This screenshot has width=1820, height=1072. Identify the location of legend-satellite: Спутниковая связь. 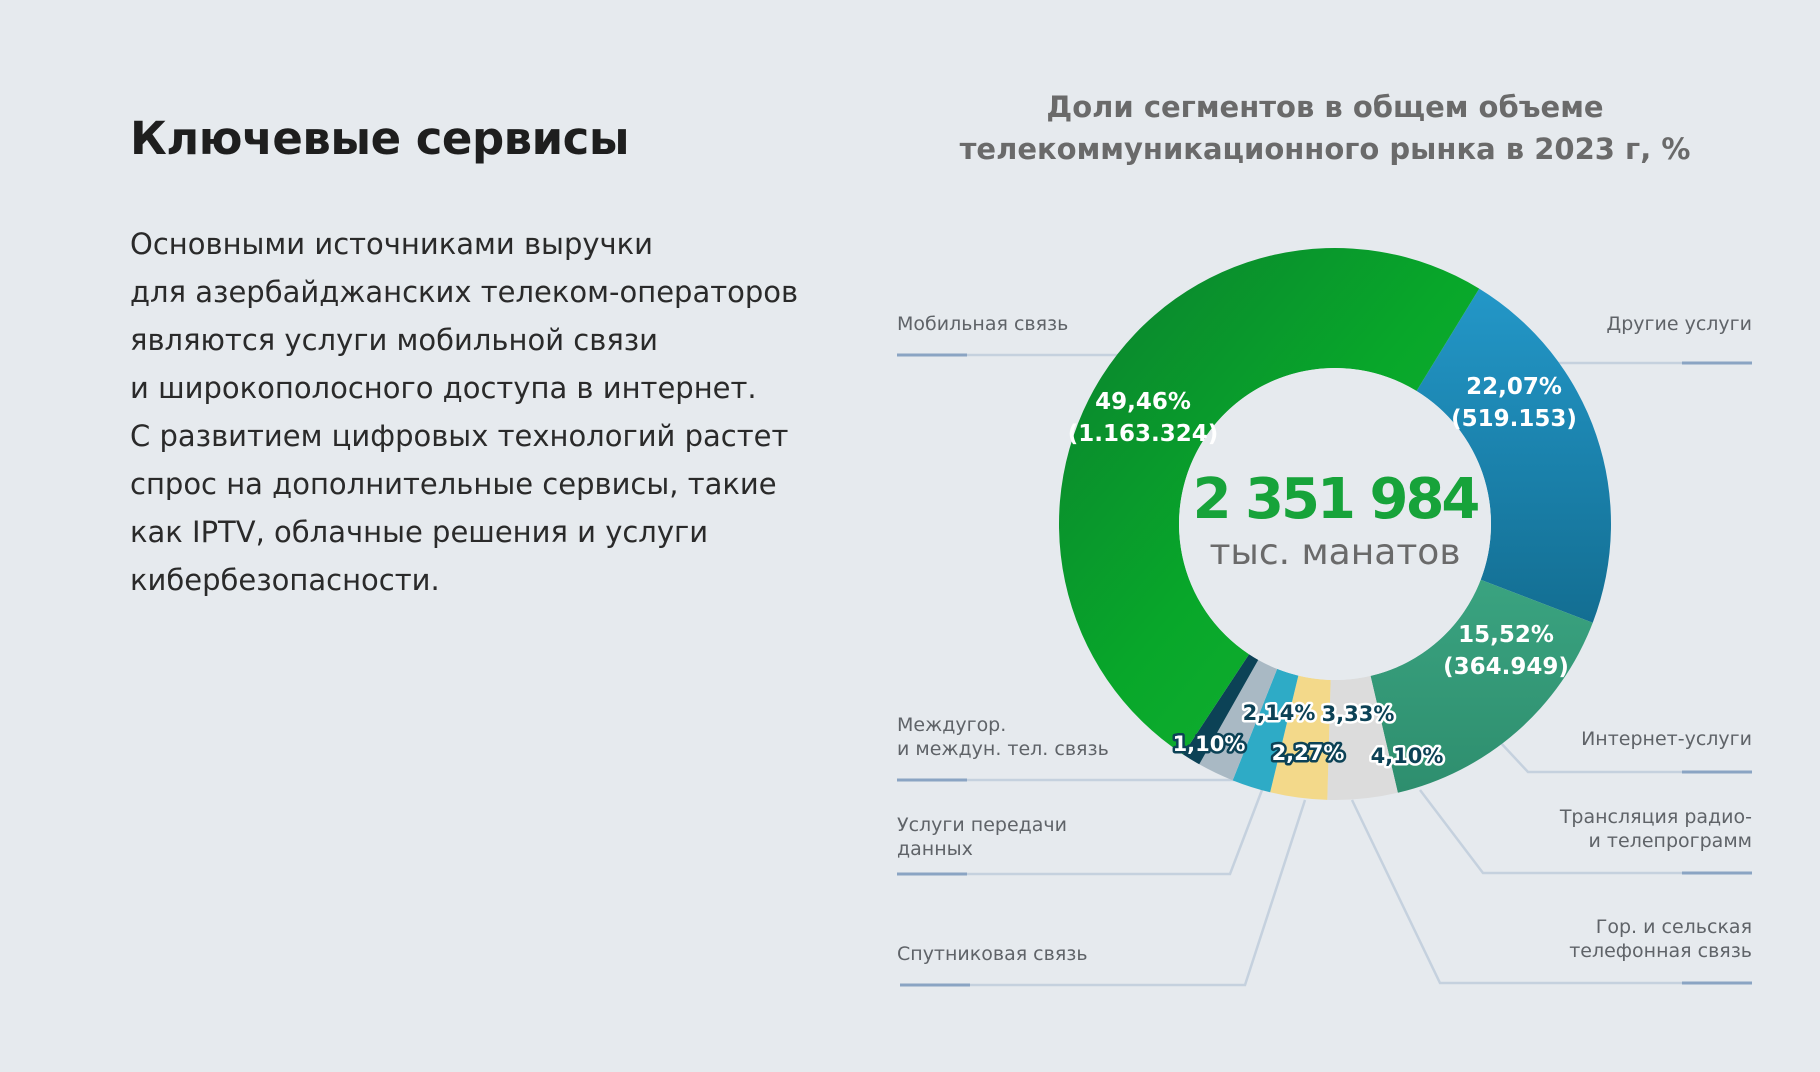
(992, 954).